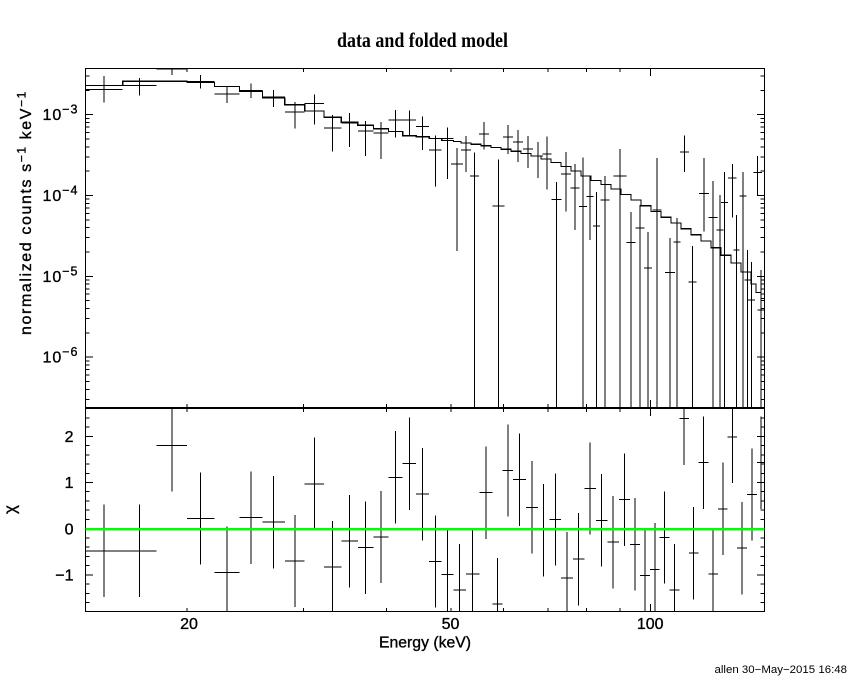  Describe the element at coordinates (451, 624) in the screenshot. I see `svg-text: 50` at that location.